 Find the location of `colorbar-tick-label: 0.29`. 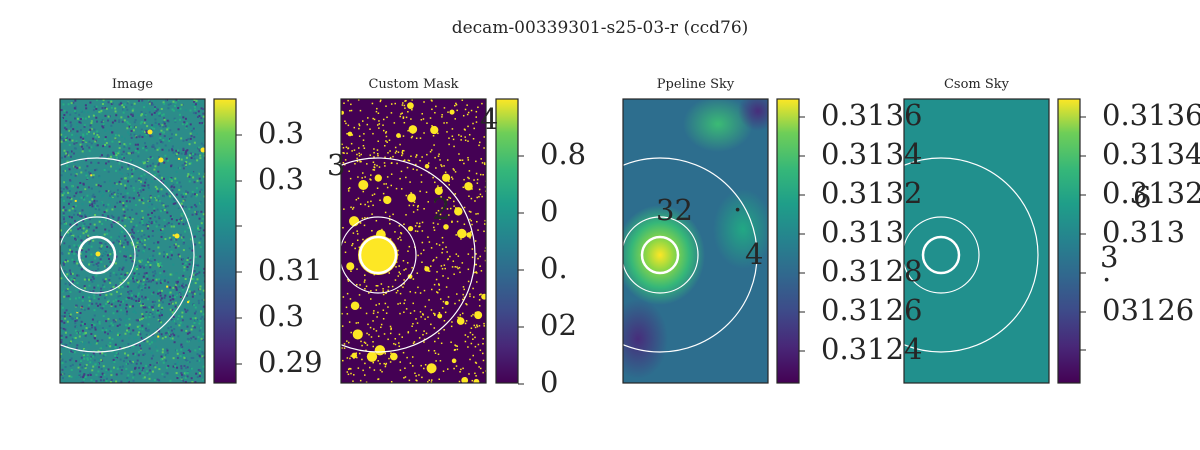

colorbar-tick-label: 0.29 is located at coordinates (290, 362).